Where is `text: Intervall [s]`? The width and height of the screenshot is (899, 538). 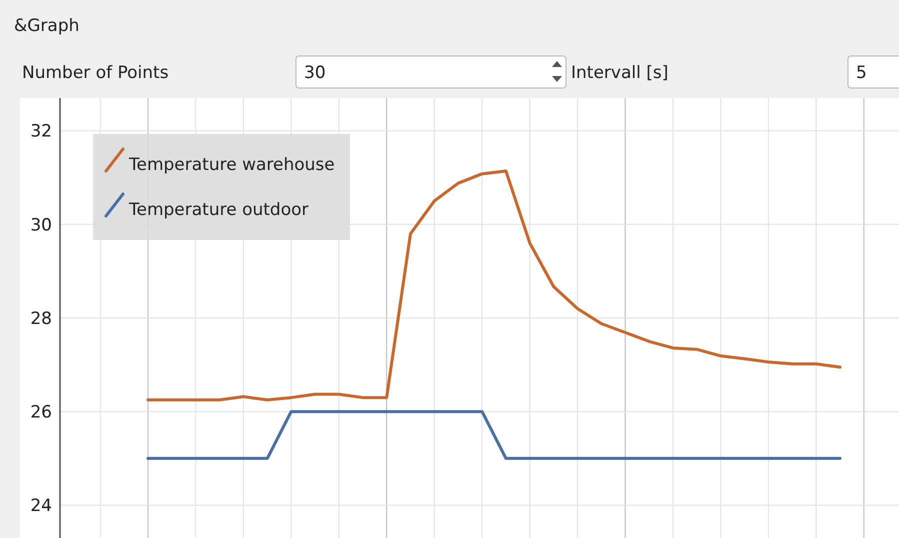 text: Intervall [s] is located at coordinates (619, 73).